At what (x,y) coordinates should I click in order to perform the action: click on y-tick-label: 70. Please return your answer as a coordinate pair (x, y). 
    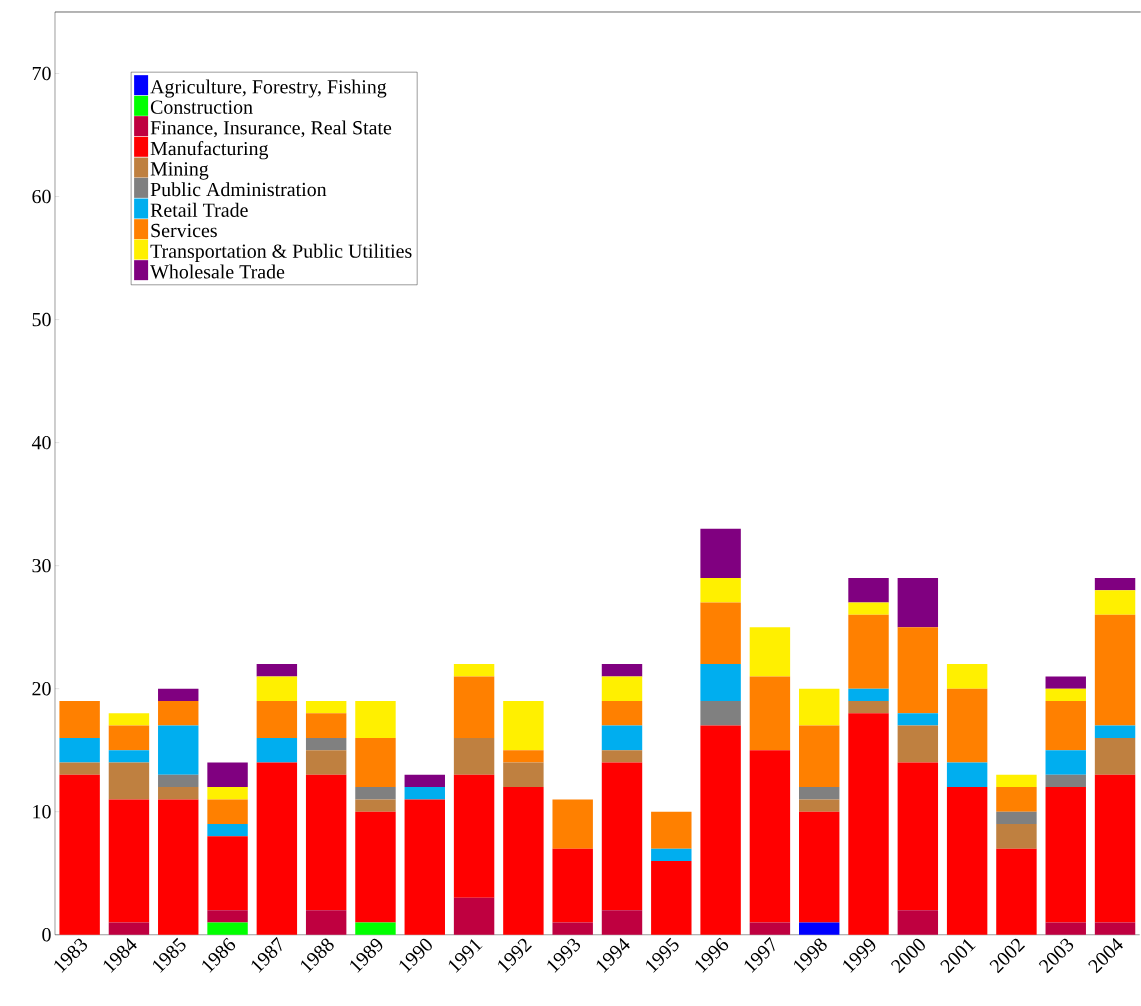
    Looking at the image, I should click on (41, 73).